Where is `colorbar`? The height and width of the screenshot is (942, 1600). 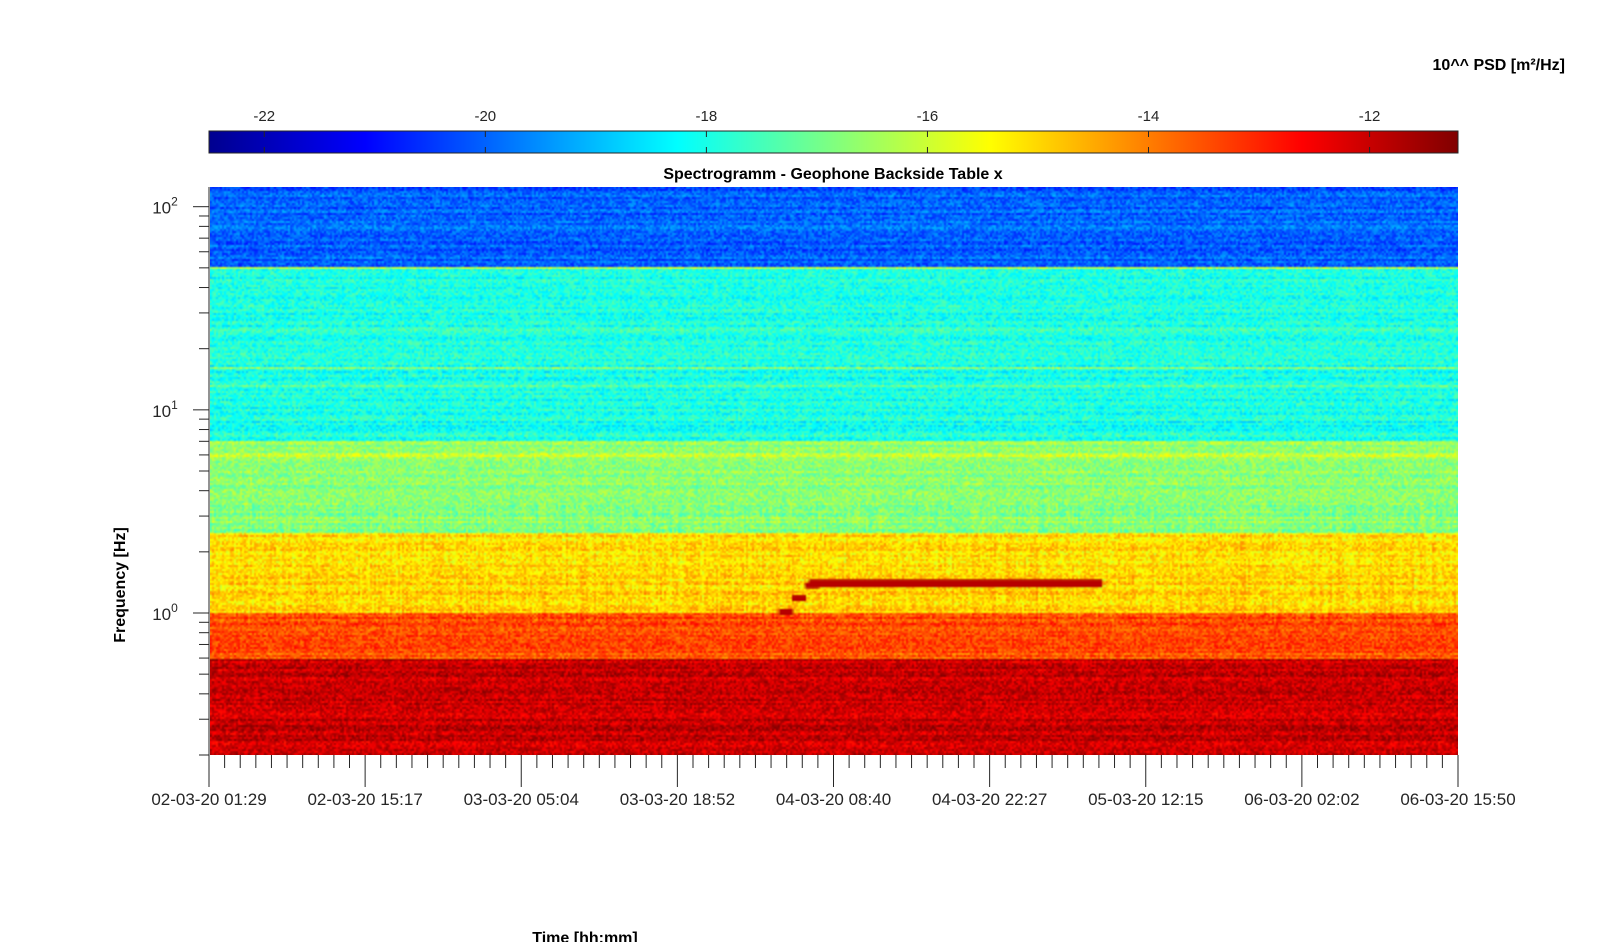
colorbar is located at coordinates (833, 142).